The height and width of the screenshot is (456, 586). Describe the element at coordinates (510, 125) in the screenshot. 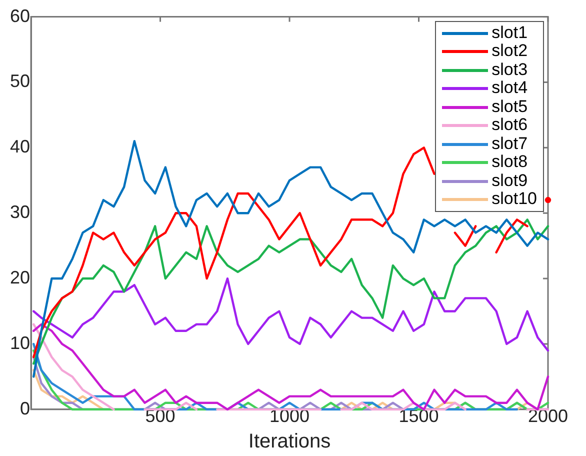

I see `legend-label: slot6` at that location.